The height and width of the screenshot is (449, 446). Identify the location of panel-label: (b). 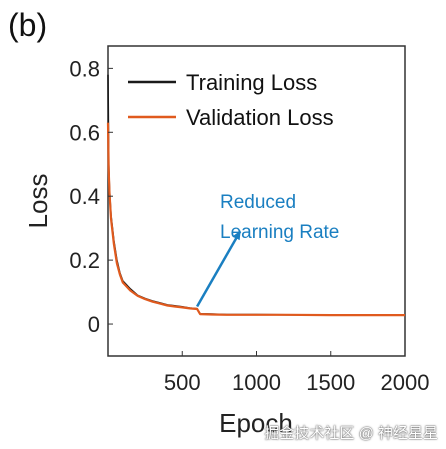
(27, 25).